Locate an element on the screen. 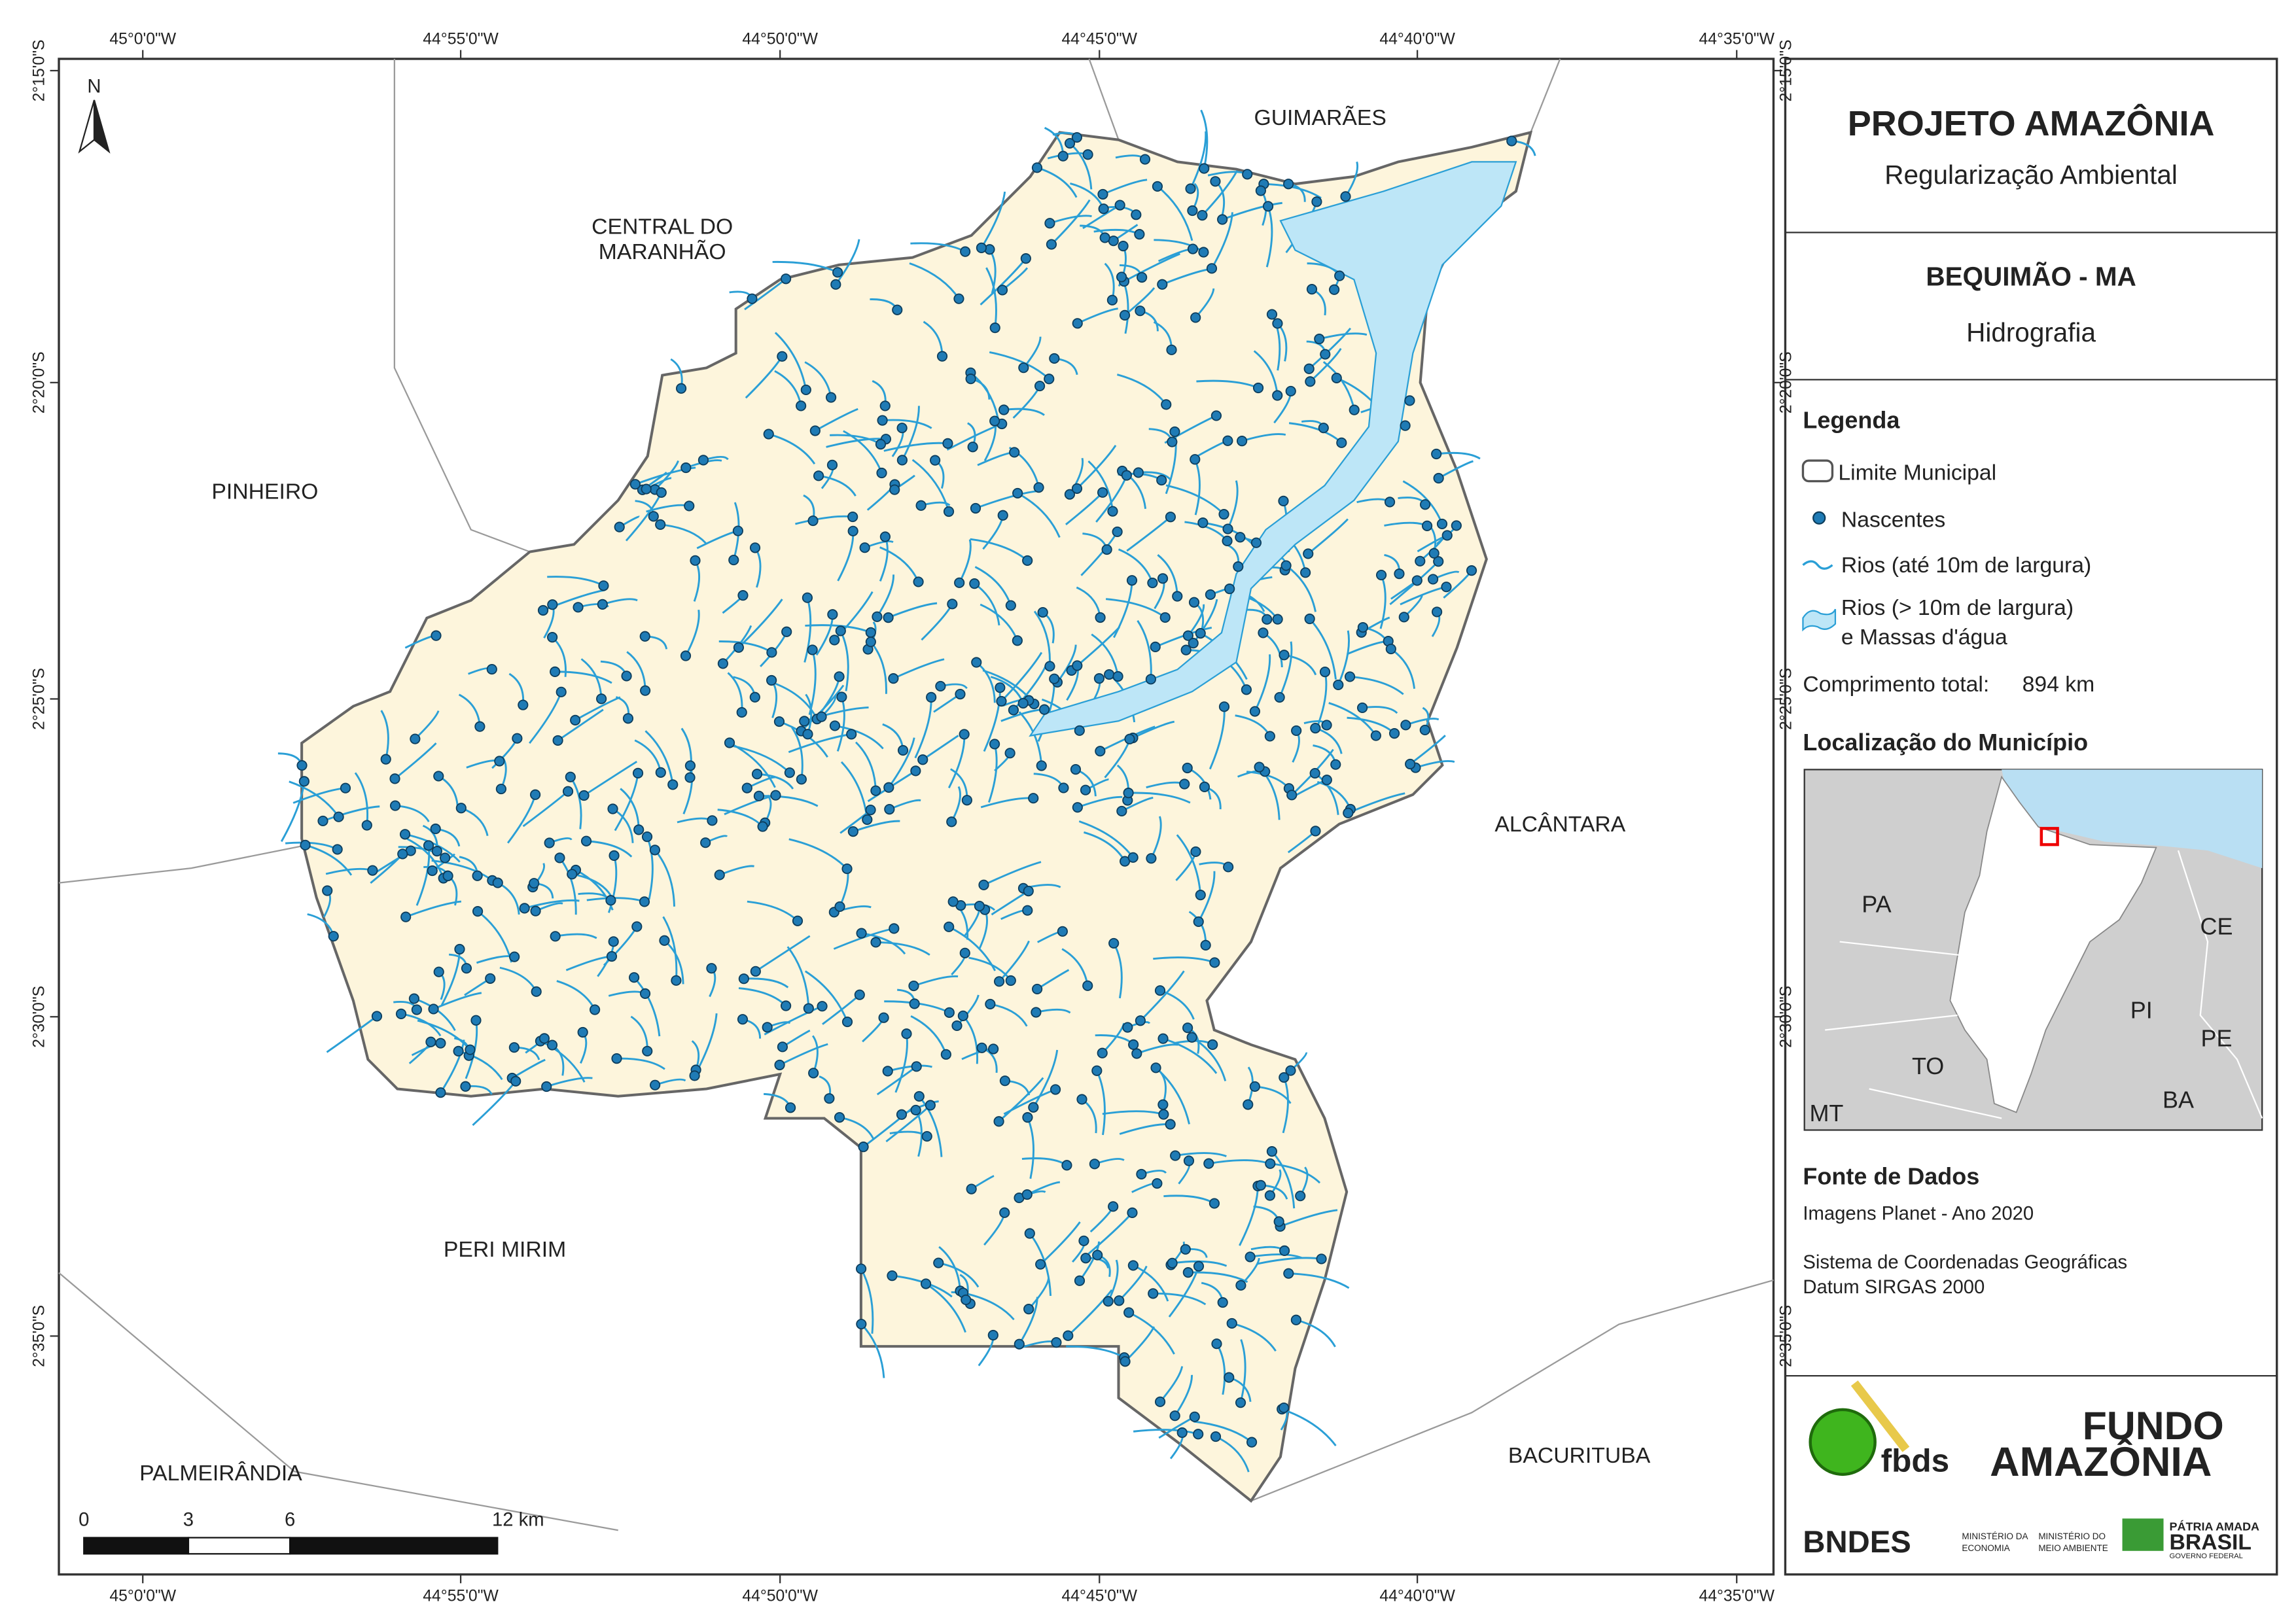  graticule-label: 2°20'0"S is located at coordinates (1786, 382).